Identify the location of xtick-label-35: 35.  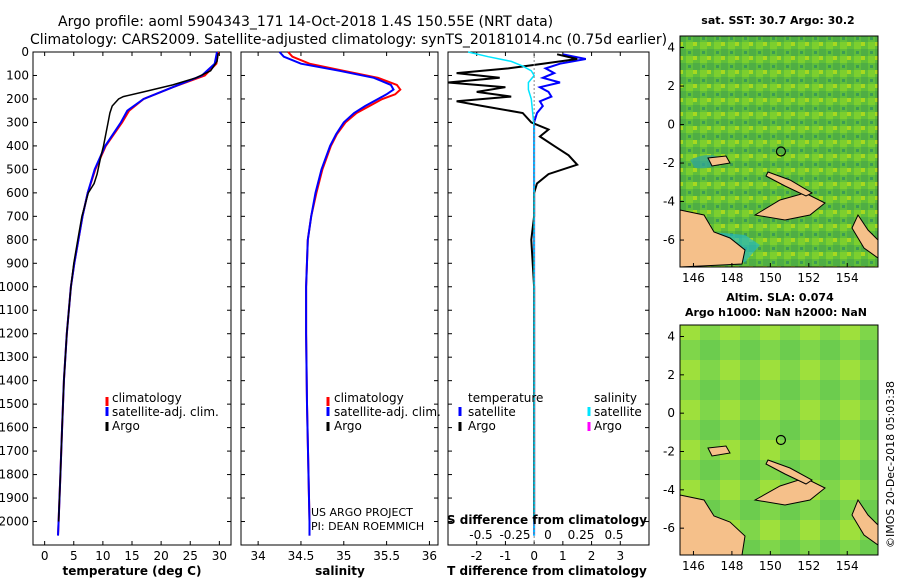
(343, 556).